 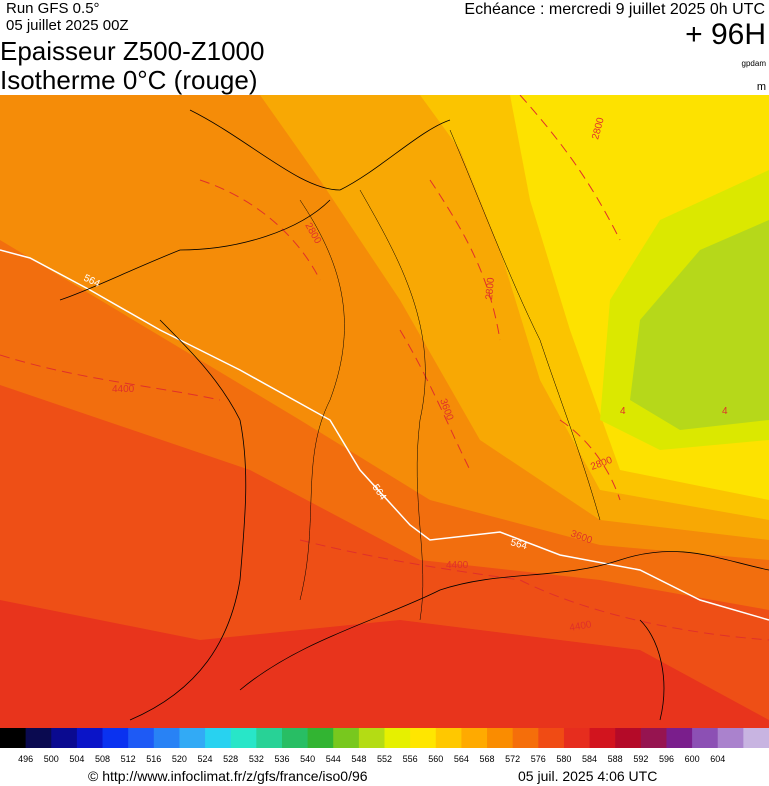 What do you see at coordinates (725, 34) in the screenshot?
I see `lead-time: + 96H` at bounding box center [725, 34].